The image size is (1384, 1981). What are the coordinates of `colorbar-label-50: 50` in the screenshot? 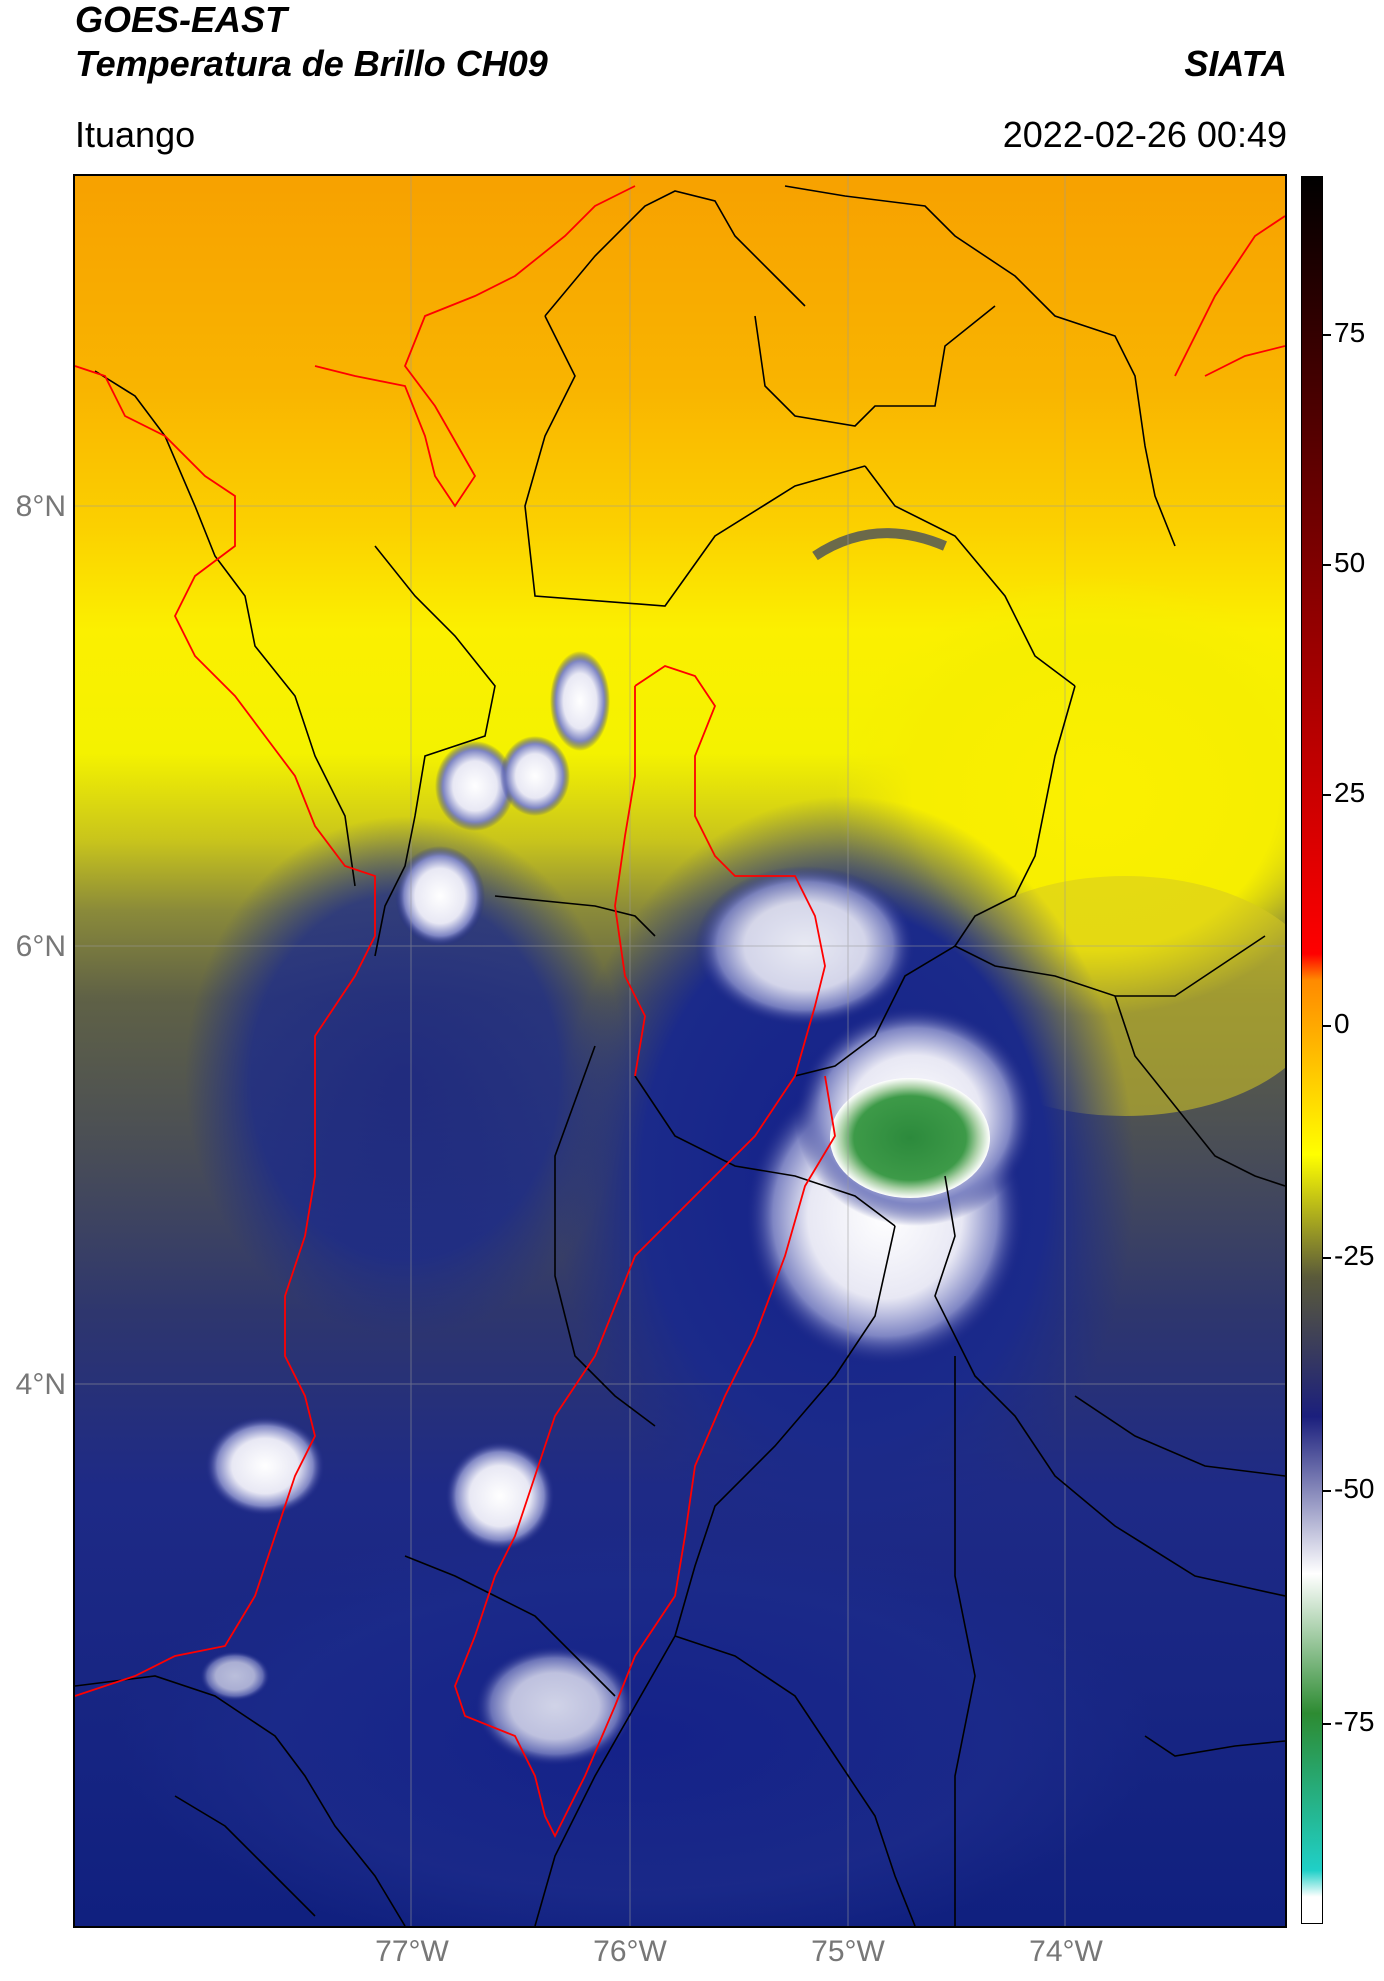 It's located at (1350, 562).